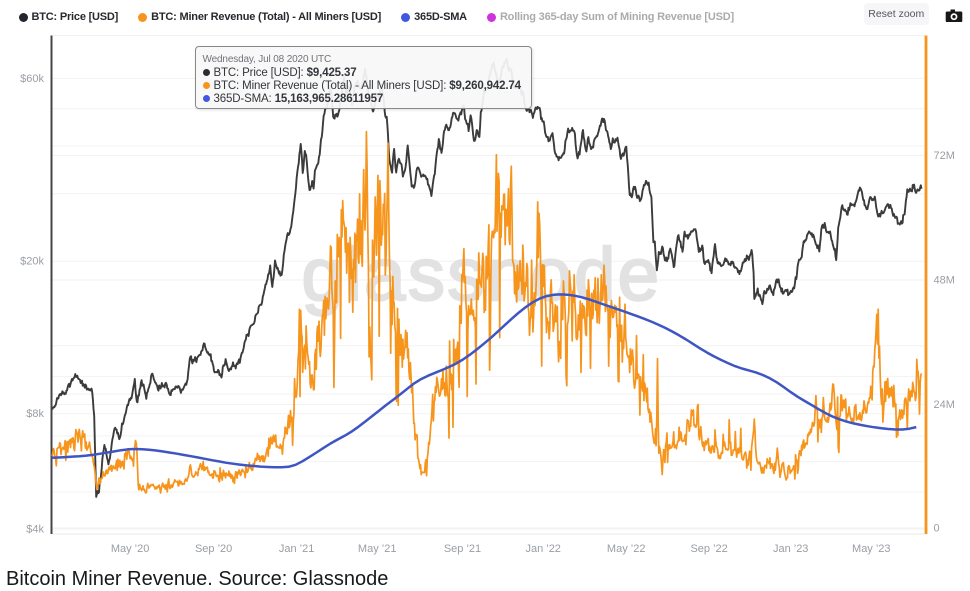 The image size is (970, 591). Describe the element at coordinates (871, 549) in the screenshot. I see `svg-text: May ’23` at that location.